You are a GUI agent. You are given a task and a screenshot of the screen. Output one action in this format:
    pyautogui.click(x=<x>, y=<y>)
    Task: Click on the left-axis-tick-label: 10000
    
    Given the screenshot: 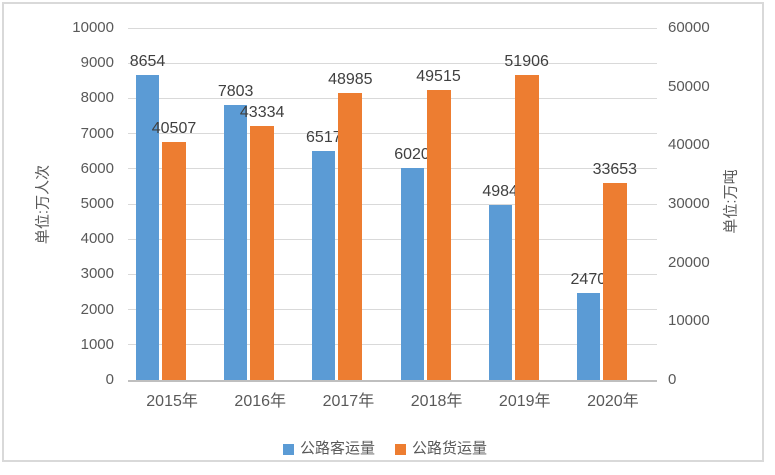 What is the action you would take?
    pyautogui.click(x=93, y=27)
    